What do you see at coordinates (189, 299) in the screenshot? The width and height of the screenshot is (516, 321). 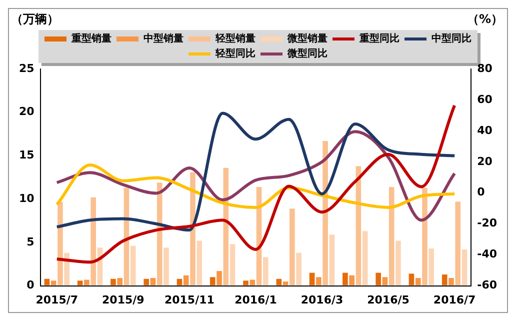 I see `x-tick-label: 2015/11` at bounding box center [189, 299].